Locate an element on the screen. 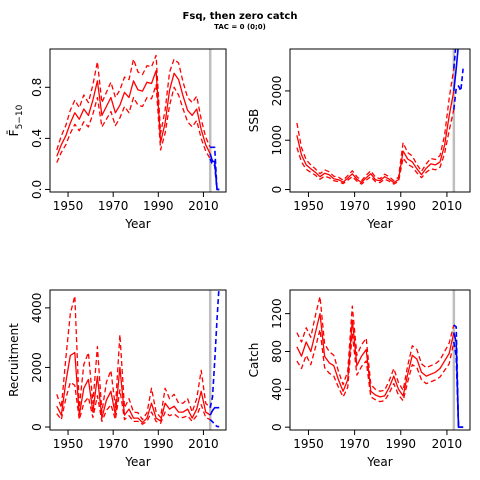 The image size is (480, 480). y-tick-label: 0.4 is located at coordinates (37, 138).